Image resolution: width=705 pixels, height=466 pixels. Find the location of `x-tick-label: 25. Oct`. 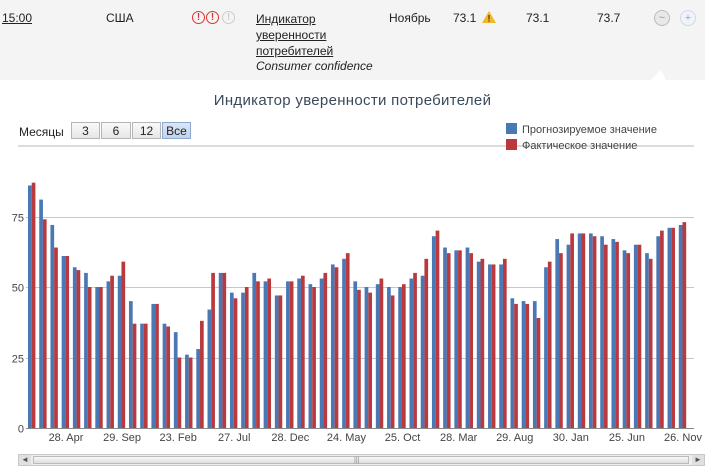

x-tick-label: 25. Oct is located at coordinates (402, 438).